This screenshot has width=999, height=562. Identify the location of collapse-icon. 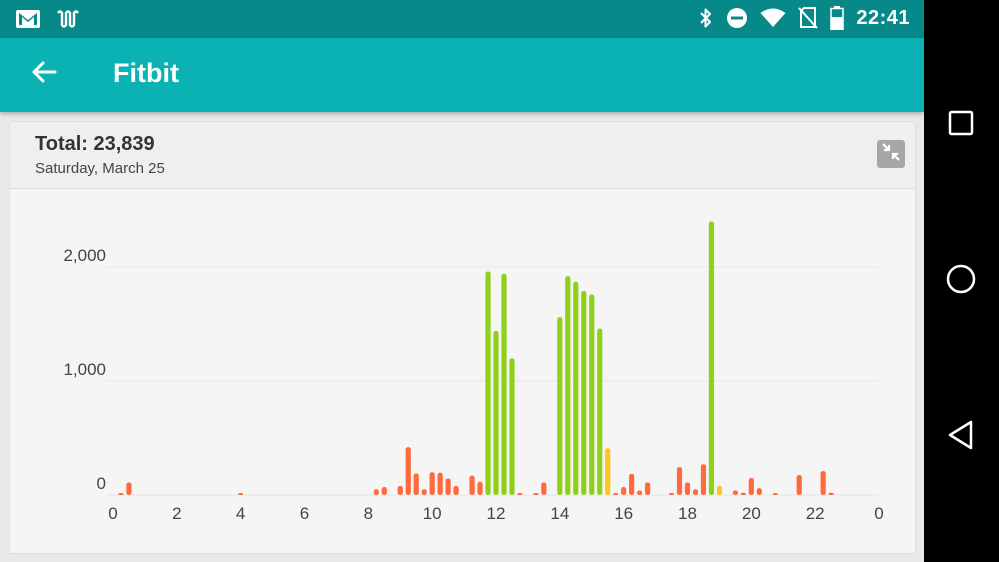
(891, 154).